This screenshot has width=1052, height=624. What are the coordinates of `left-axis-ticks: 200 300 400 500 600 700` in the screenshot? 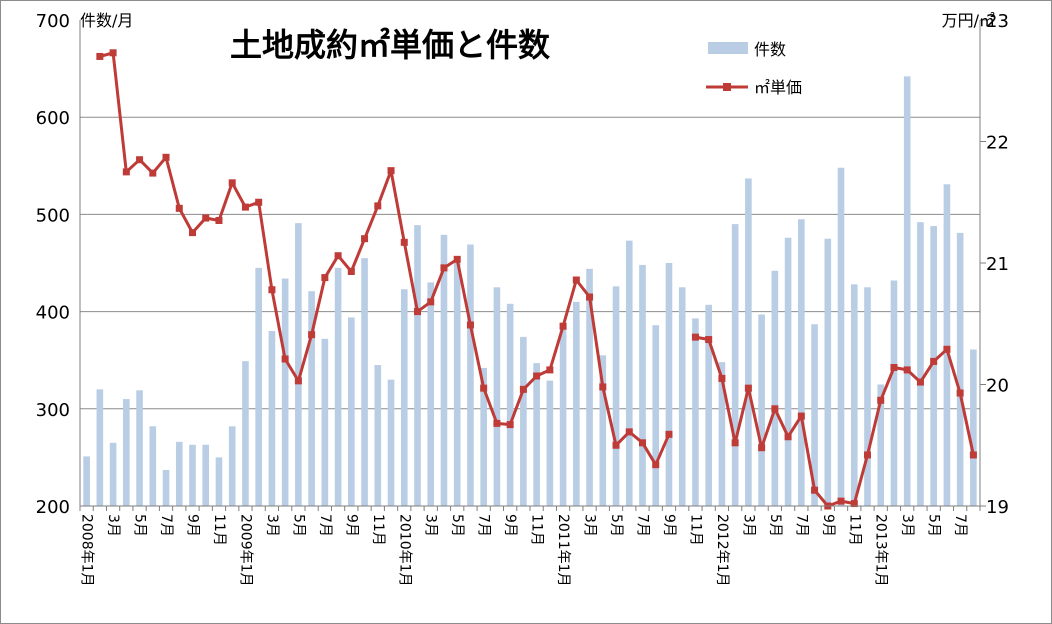 It's located at (53, 264).